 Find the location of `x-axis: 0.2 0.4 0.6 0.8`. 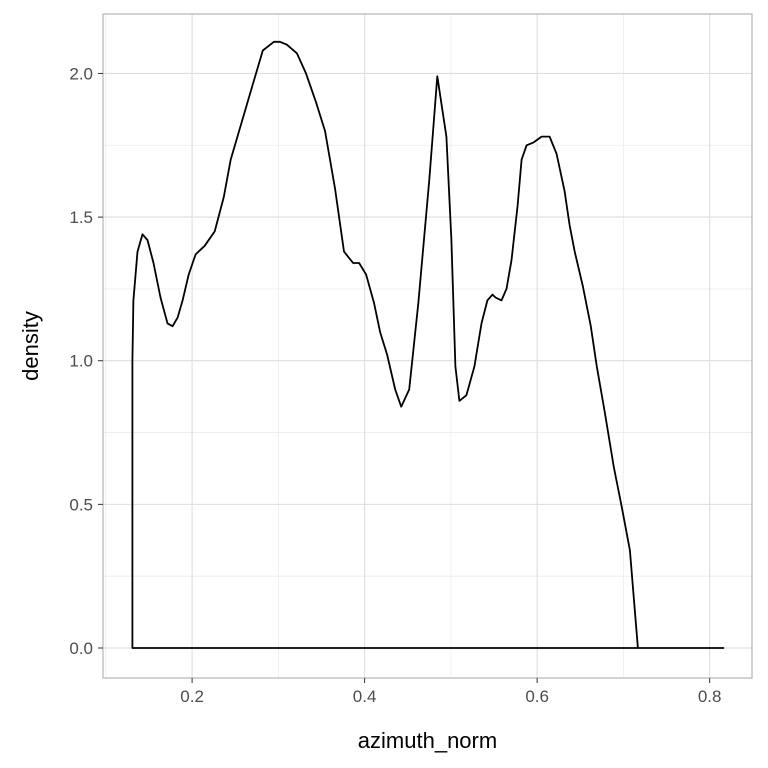

x-axis: 0.2 0.4 0.6 0.8 is located at coordinates (450, 692).